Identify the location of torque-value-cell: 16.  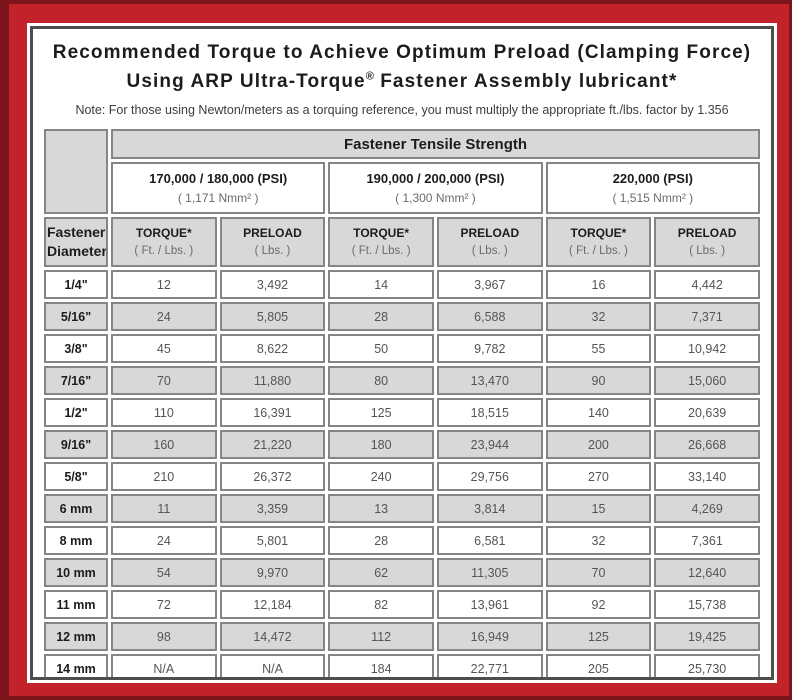
(598, 284).